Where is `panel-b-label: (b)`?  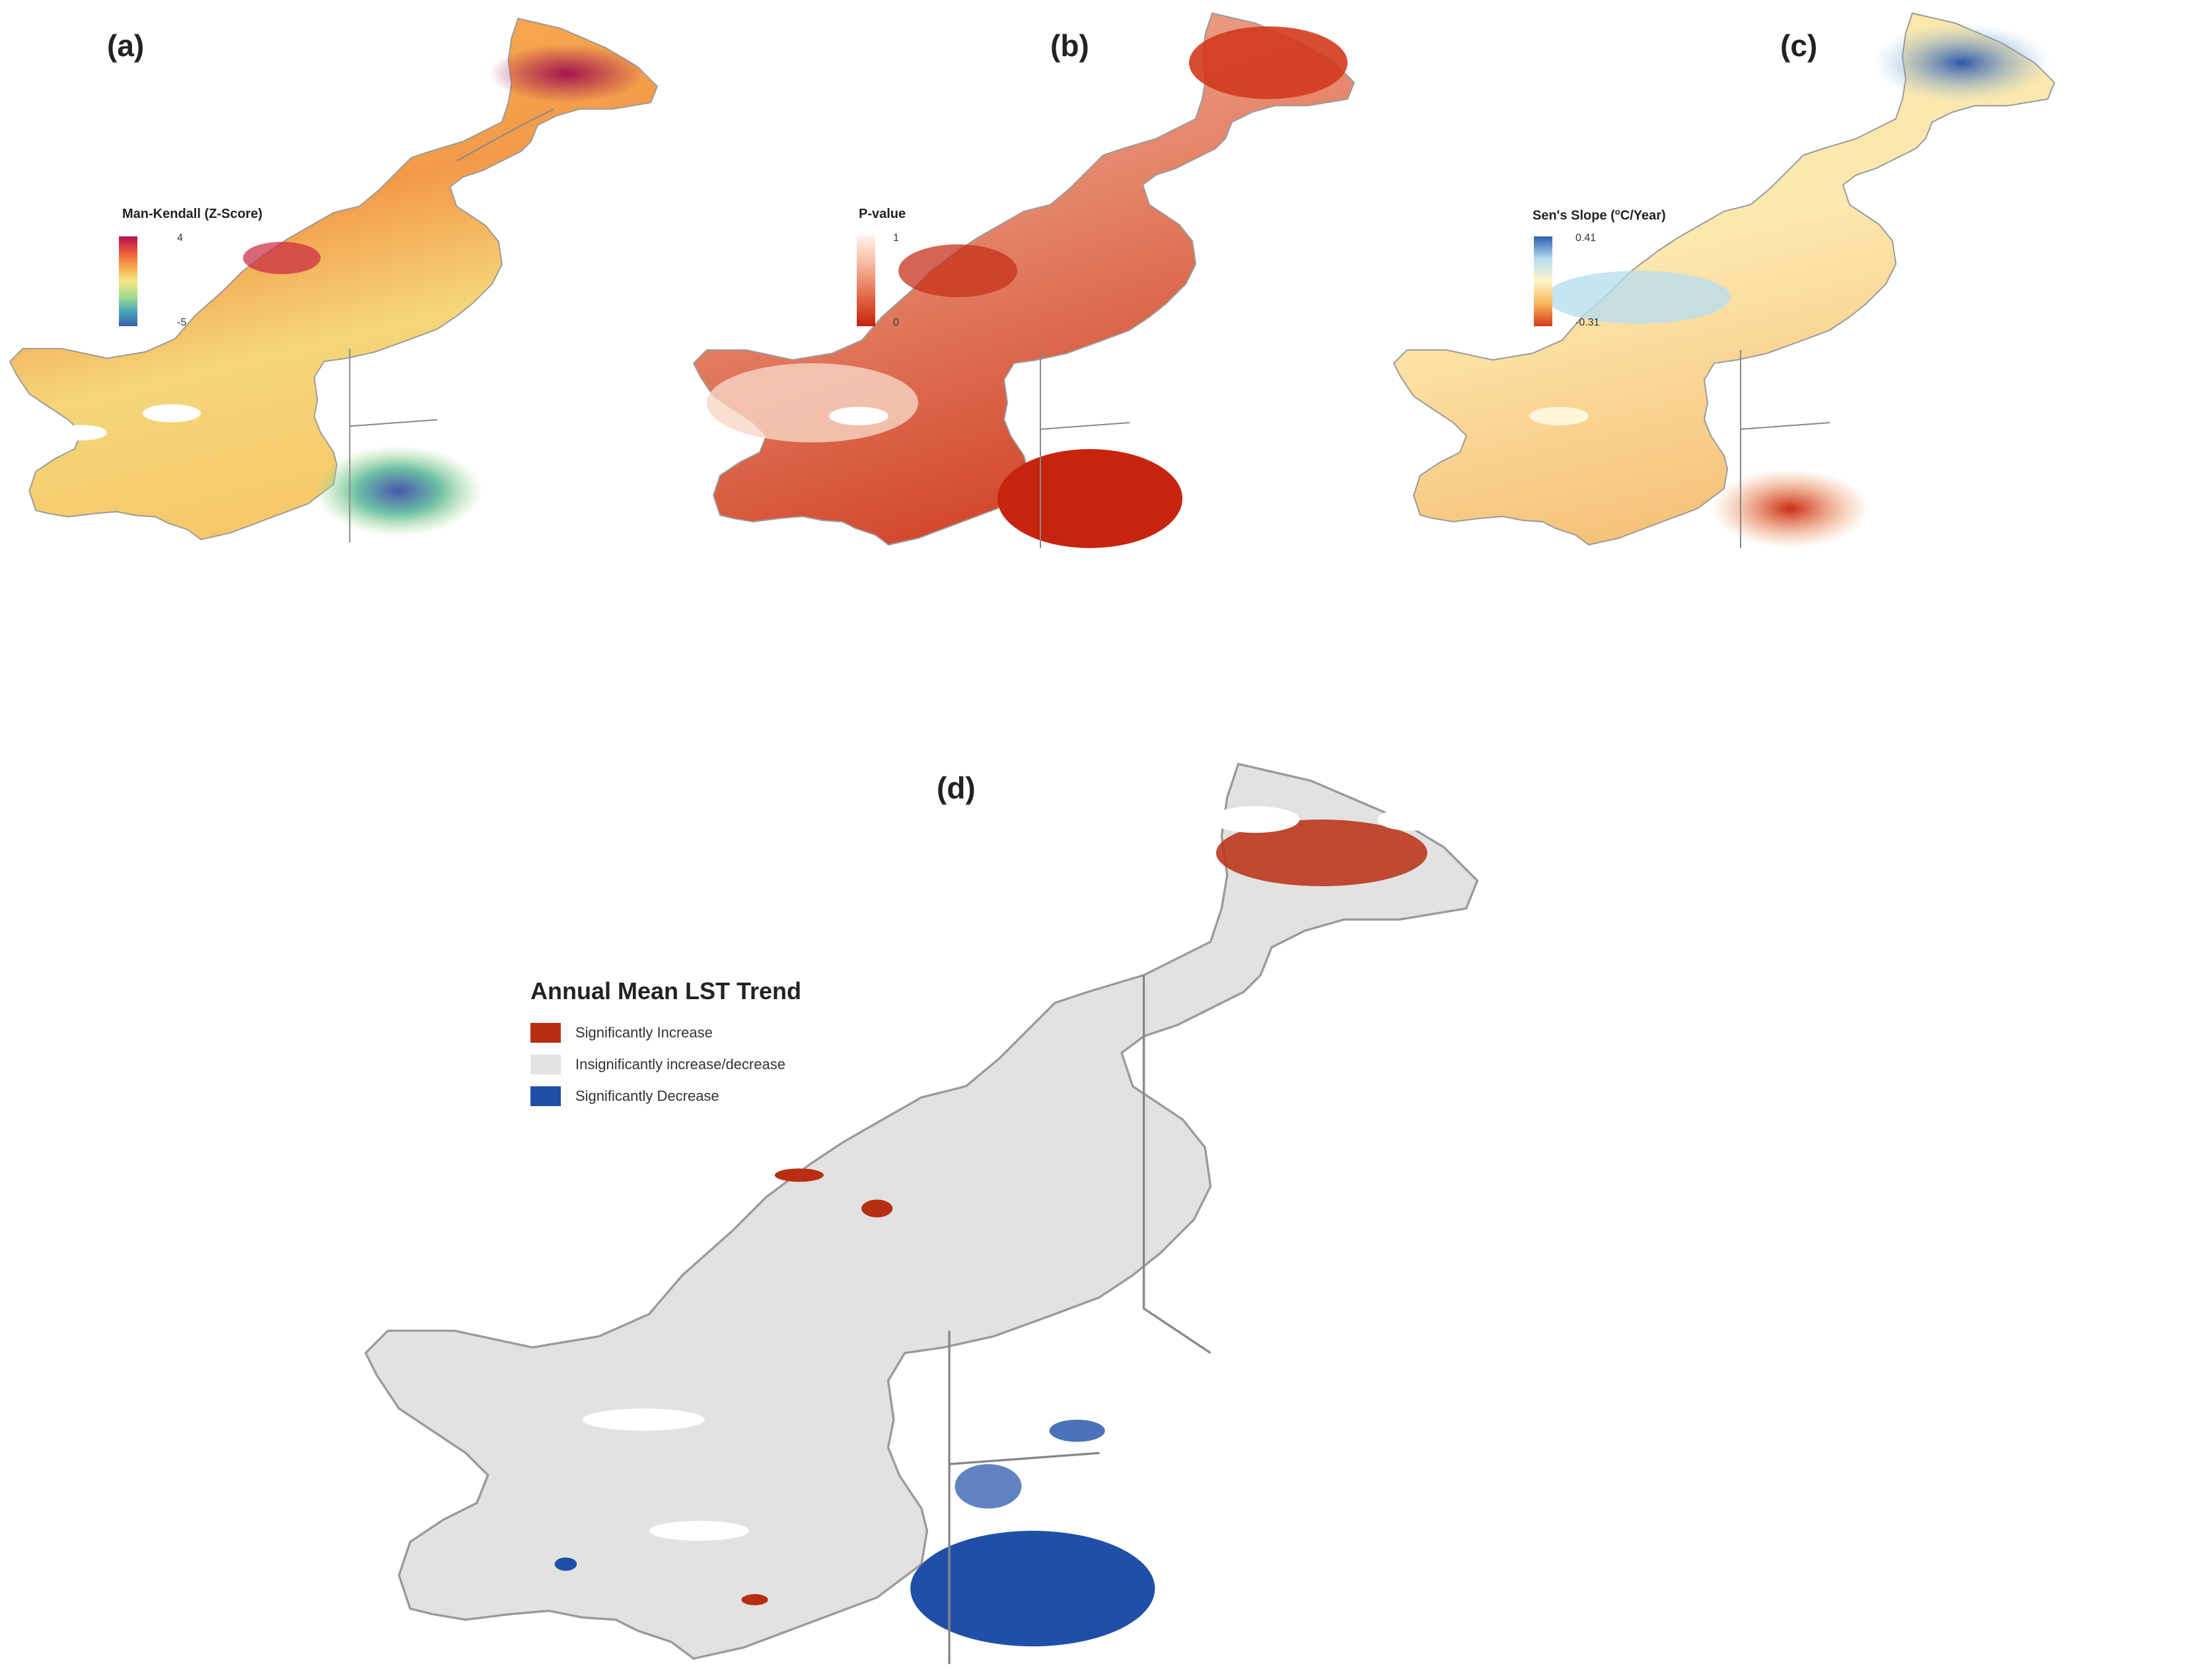 panel-b-label: (b) is located at coordinates (1069, 45).